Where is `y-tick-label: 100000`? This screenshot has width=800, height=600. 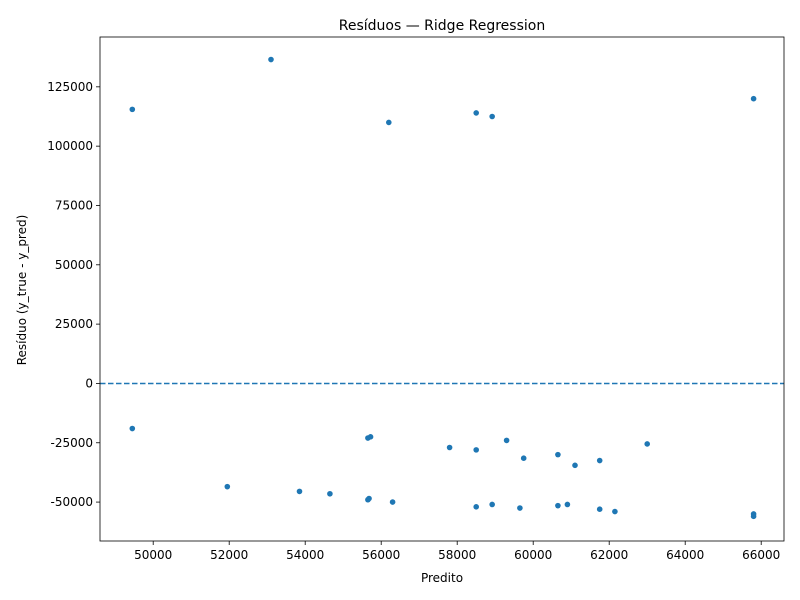 y-tick-label: 100000 is located at coordinates (70, 146).